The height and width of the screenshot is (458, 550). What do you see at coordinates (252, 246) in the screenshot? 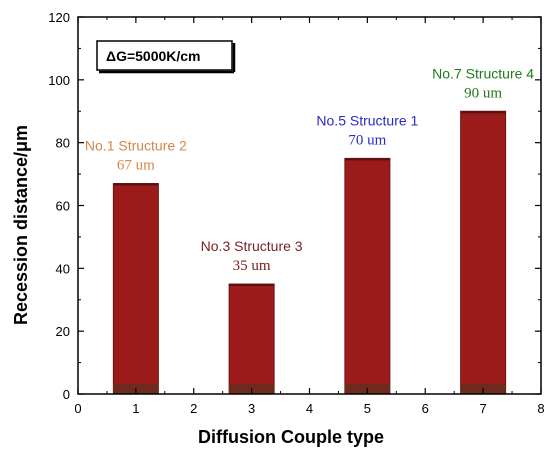
I see `annotation-name-2: No.3 Structure 3` at bounding box center [252, 246].